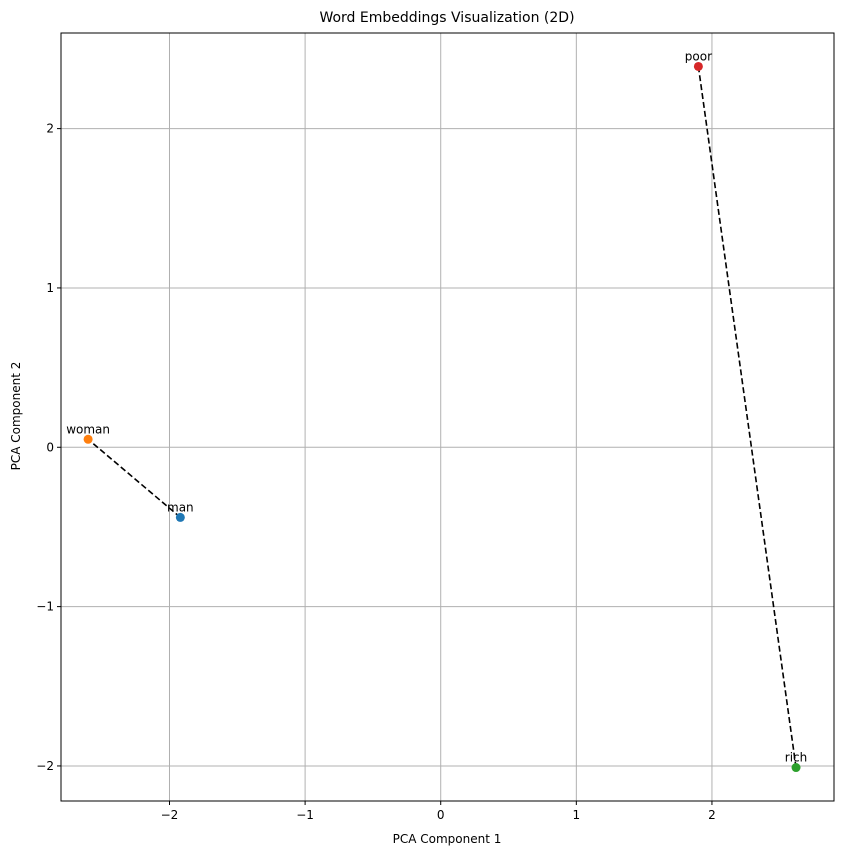  What do you see at coordinates (45, 766) in the screenshot?
I see `y-tick-label: −2` at bounding box center [45, 766].